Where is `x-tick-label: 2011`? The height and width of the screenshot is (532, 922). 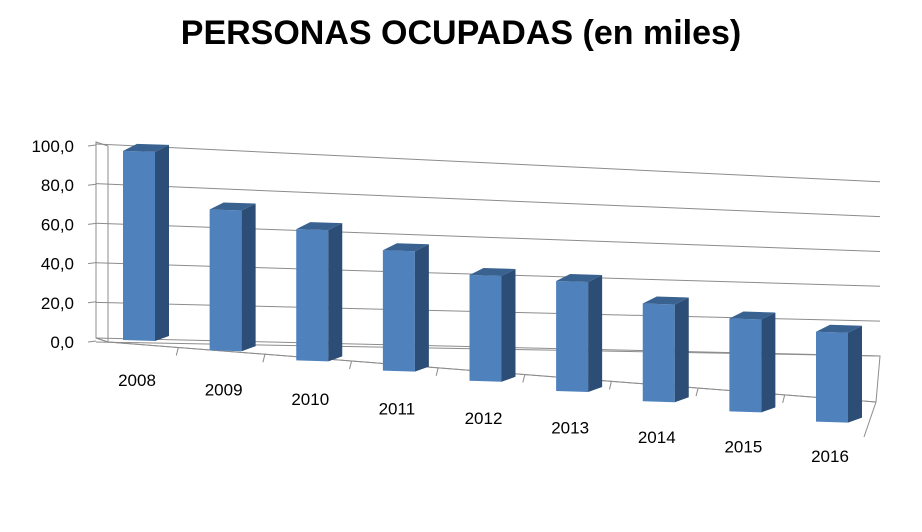 x-tick-label: 2011 is located at coordinates (397, 409).